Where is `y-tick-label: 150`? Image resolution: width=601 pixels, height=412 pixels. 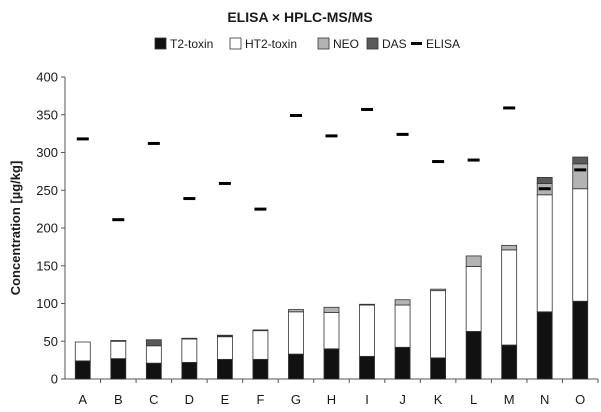
y-tick-label: 150 is located at coordinates (47, 265).